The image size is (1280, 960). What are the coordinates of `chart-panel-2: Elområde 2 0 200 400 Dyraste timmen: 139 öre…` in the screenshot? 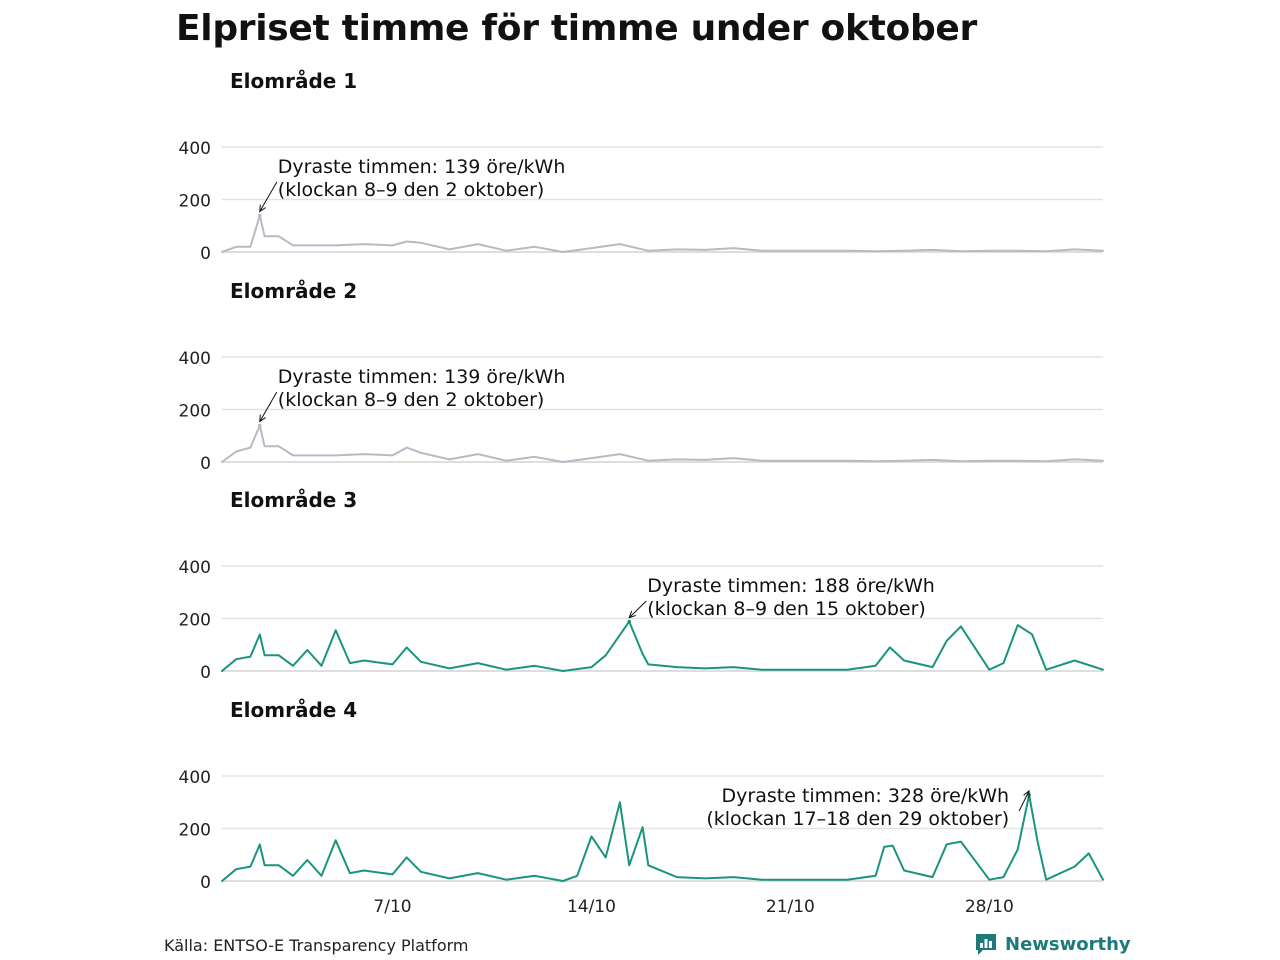 It's located at (641, 376).